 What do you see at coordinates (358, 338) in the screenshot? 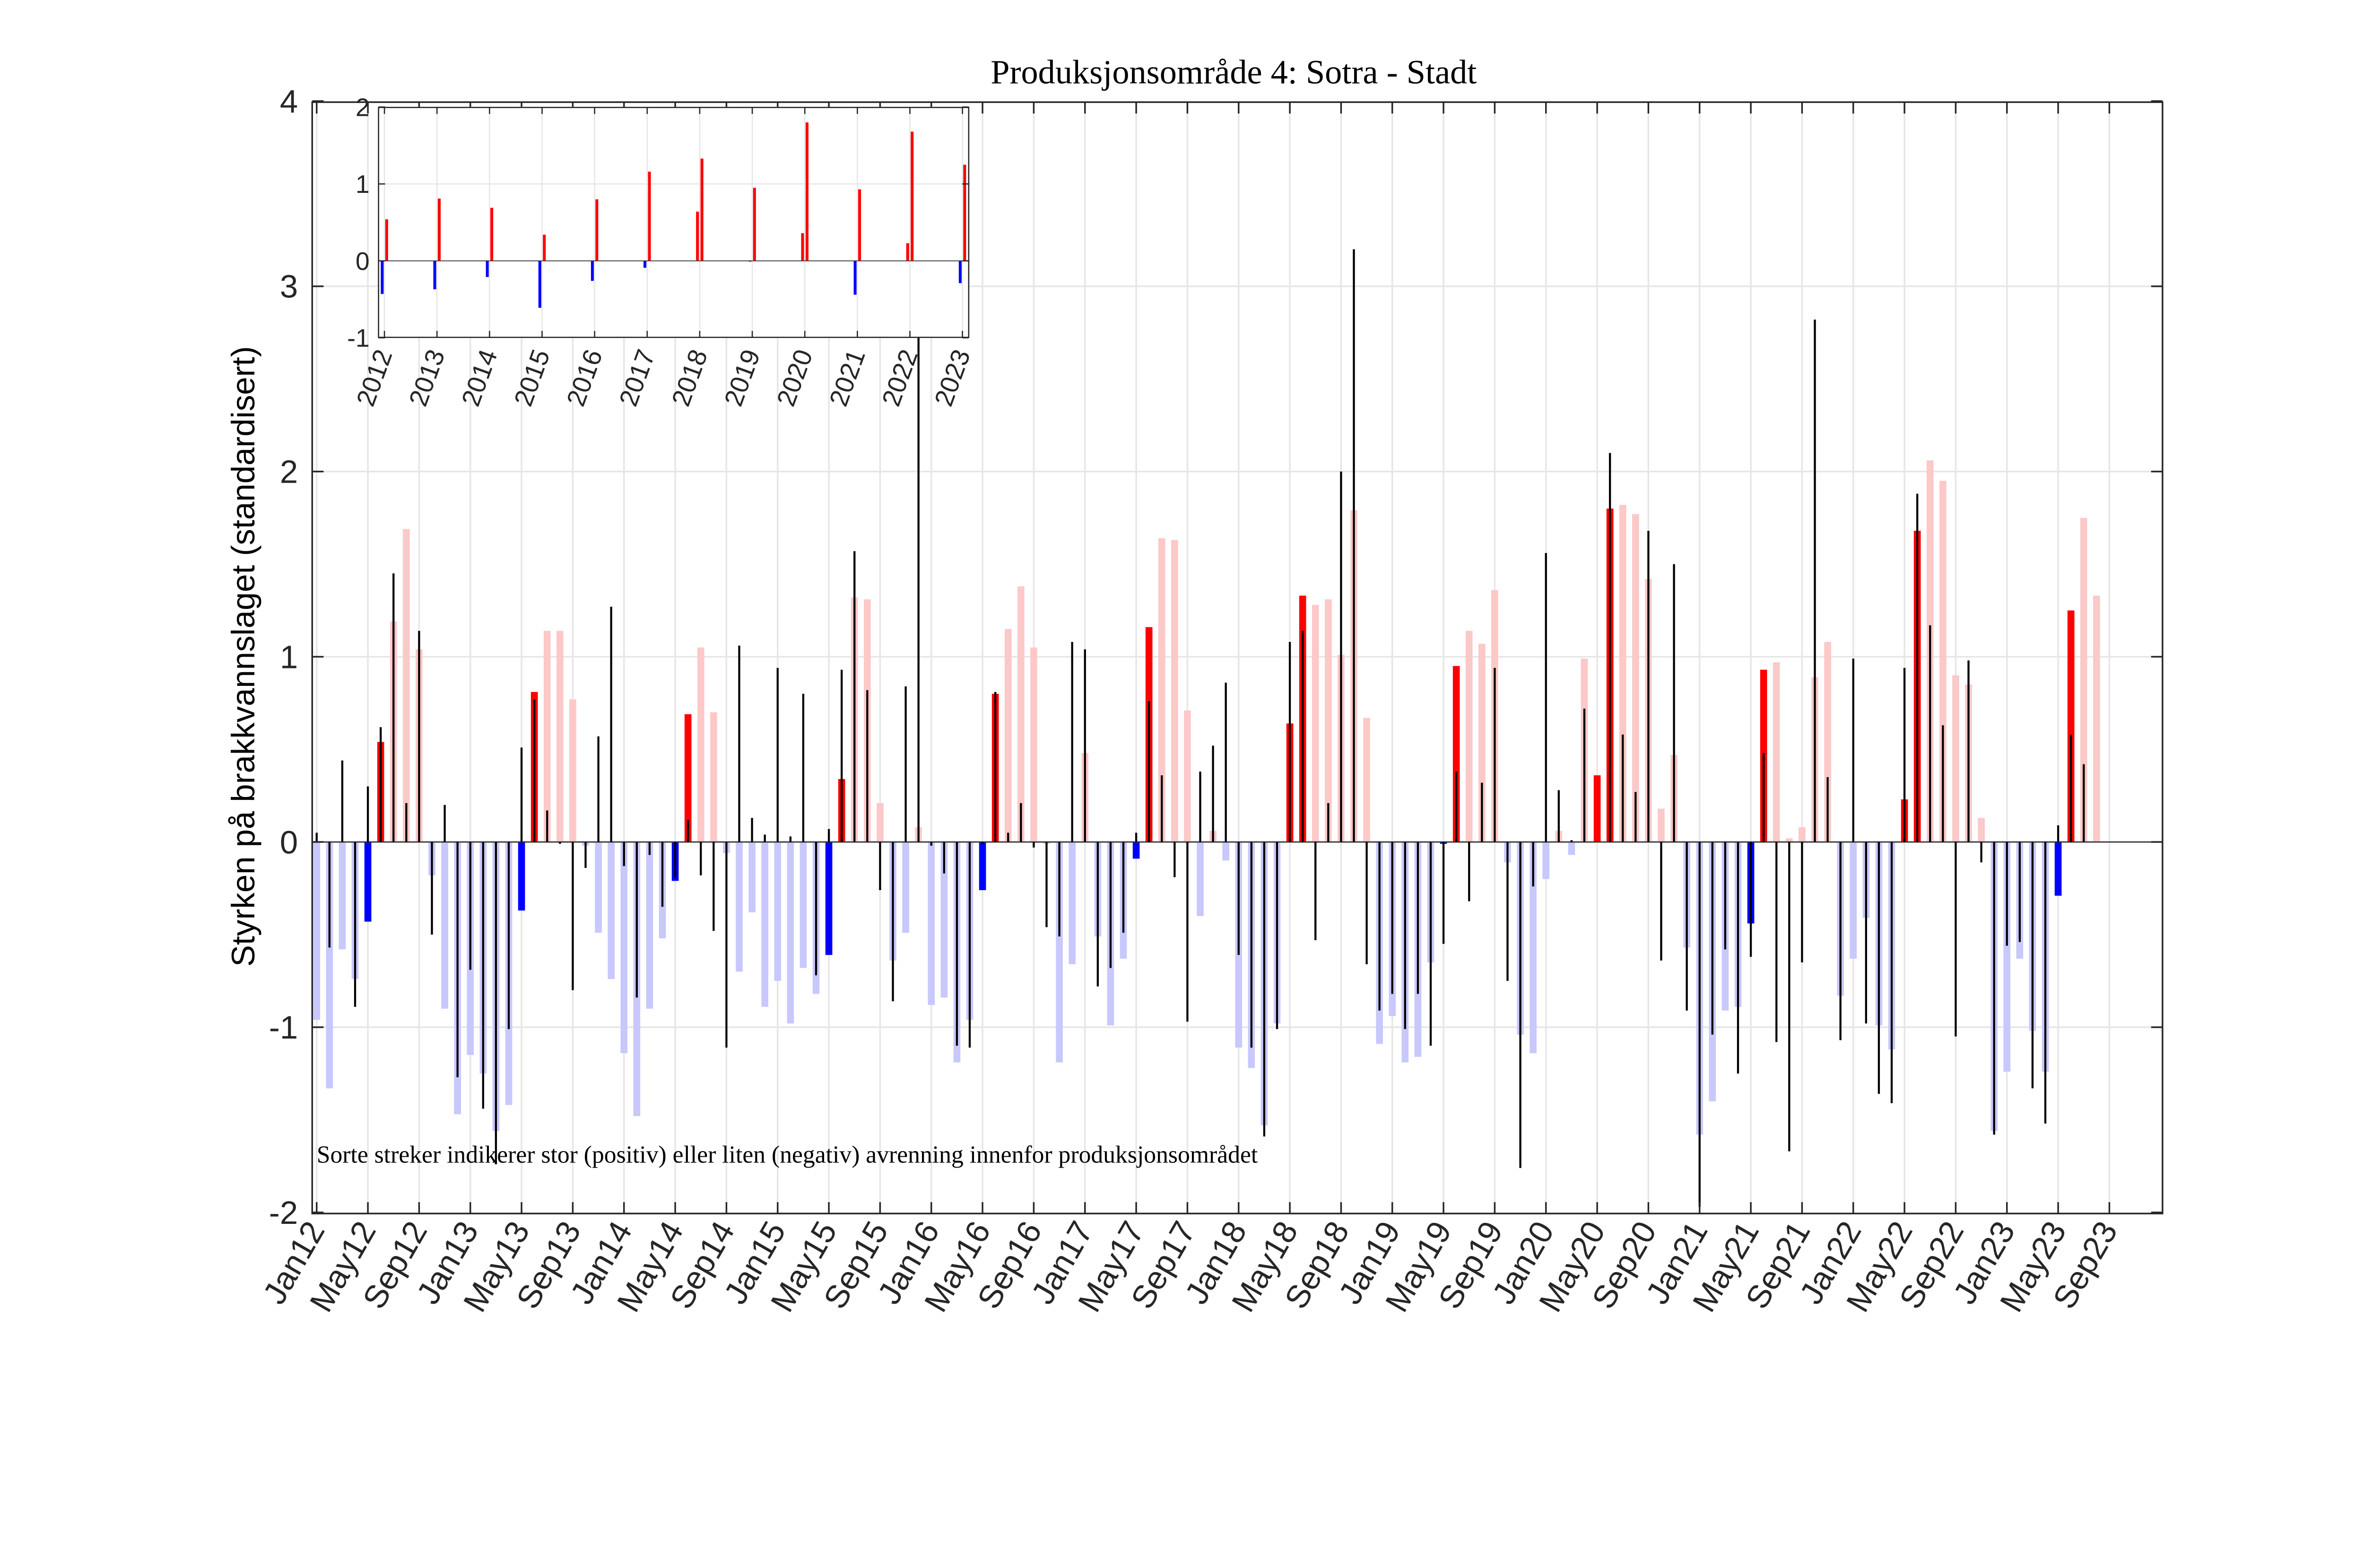
I see `inset-y-tick-label: -1` at bounding box center [358, 338].